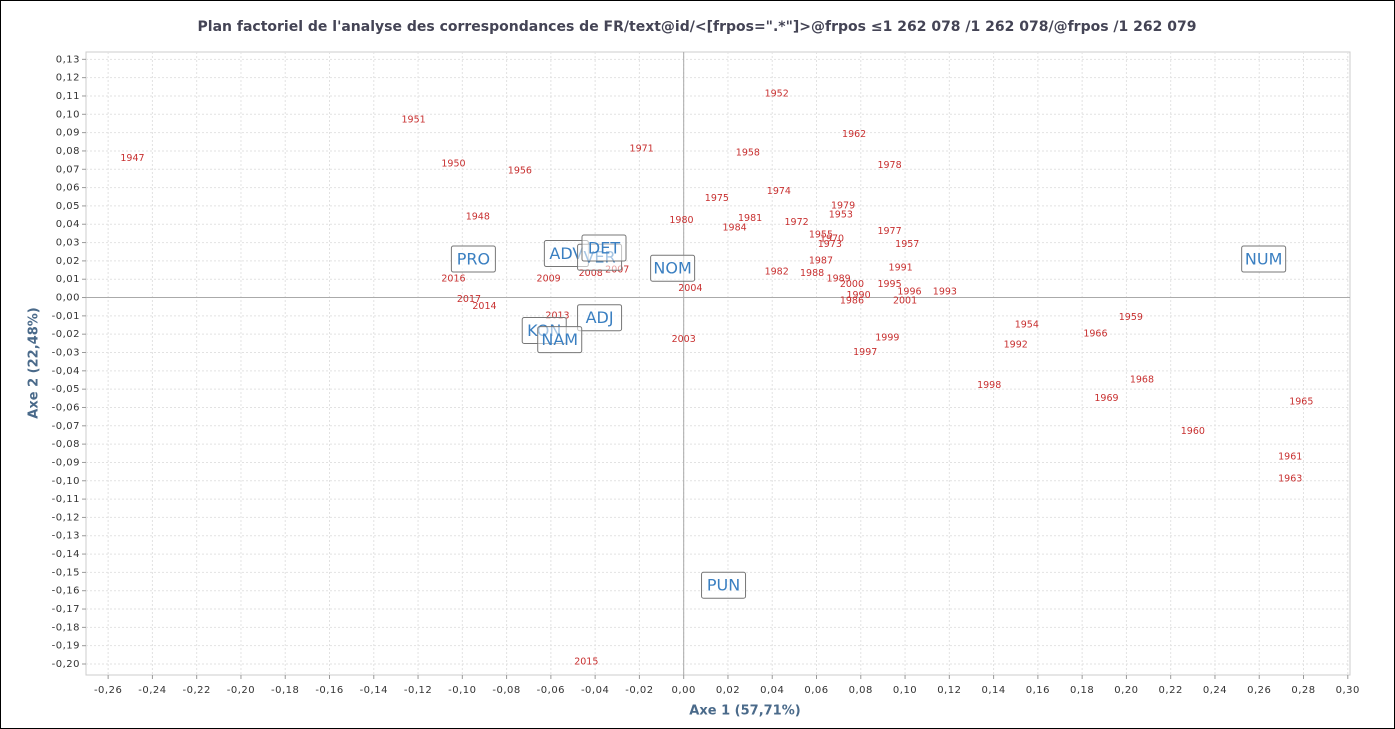  I want to click on point-label: NOM, so click(672, 268).